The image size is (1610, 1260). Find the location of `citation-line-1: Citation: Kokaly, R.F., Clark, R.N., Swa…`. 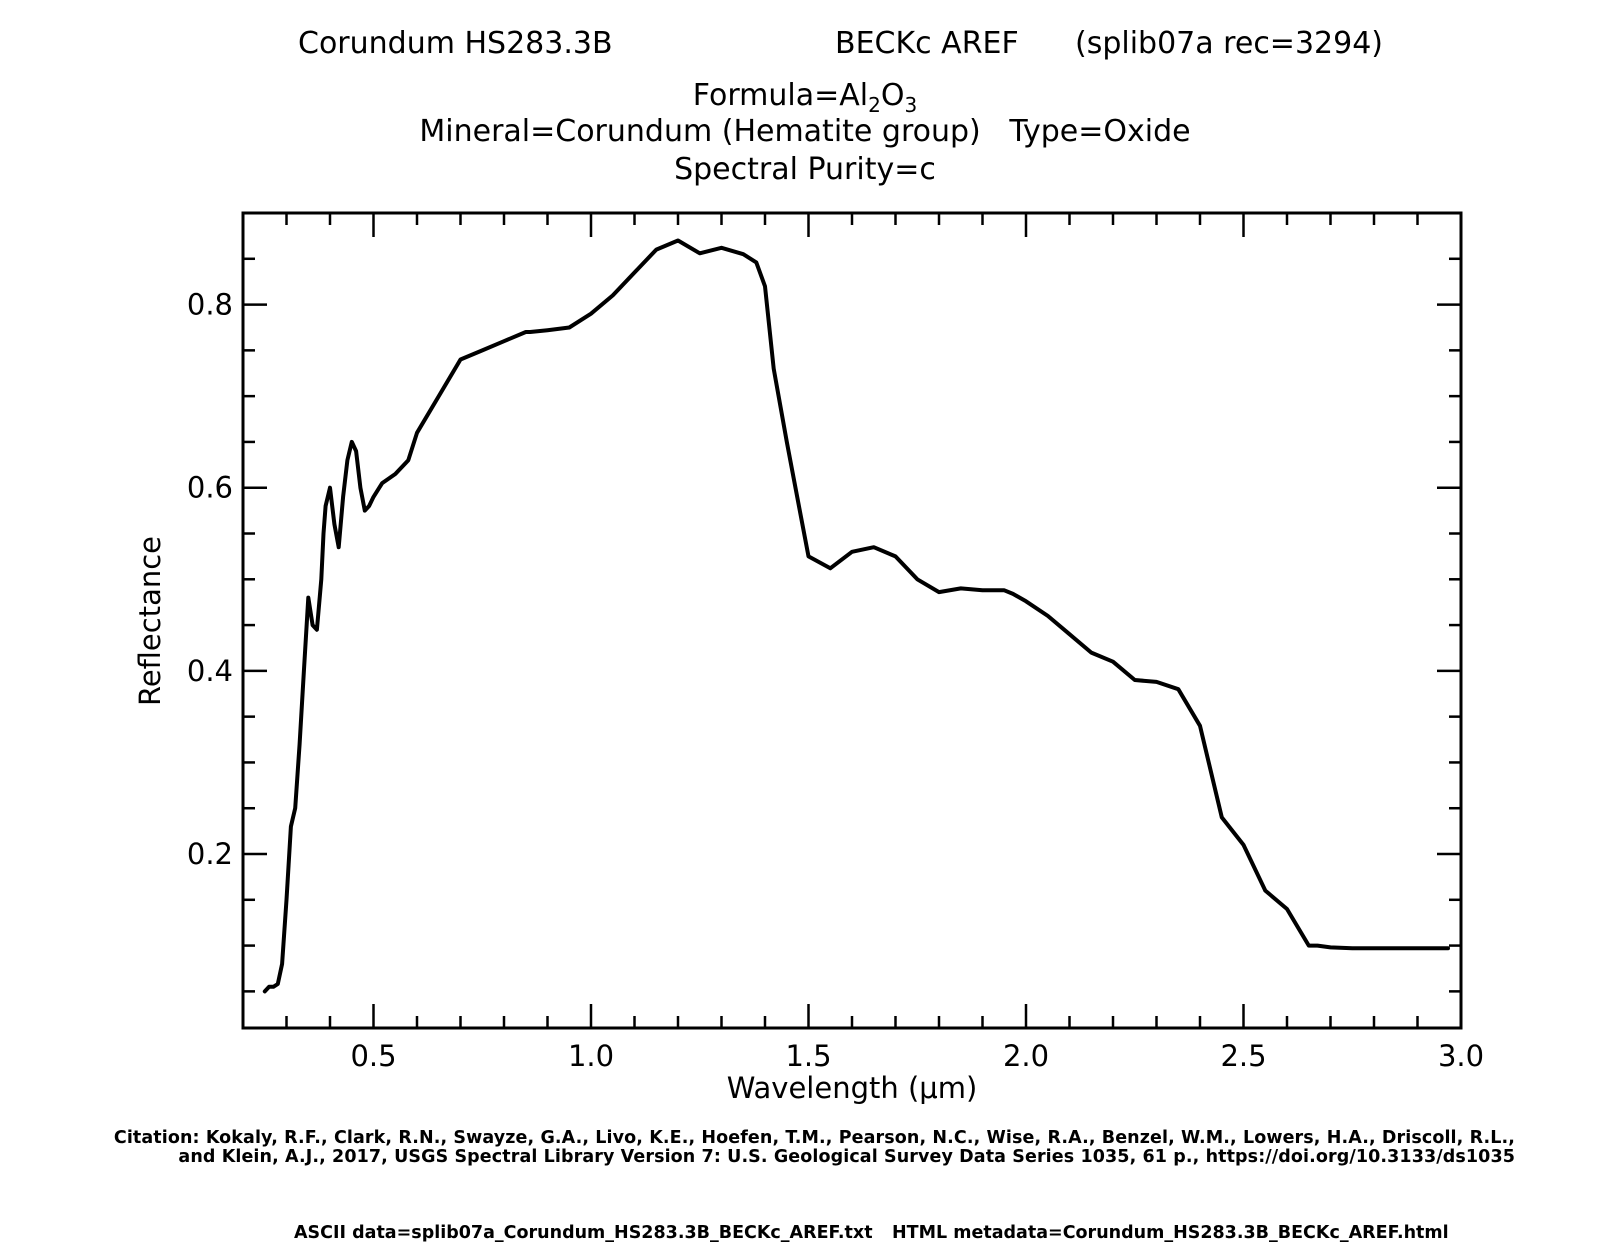

citation-line-1: Citation: Kokaly, R.F., Clark, R.N., Swa… is located at coordinates (814, 1138).